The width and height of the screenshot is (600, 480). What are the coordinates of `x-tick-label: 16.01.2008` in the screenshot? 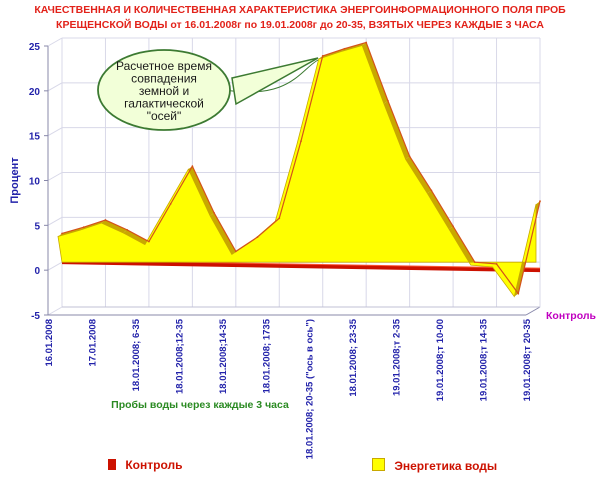 It's located at (49, 343).